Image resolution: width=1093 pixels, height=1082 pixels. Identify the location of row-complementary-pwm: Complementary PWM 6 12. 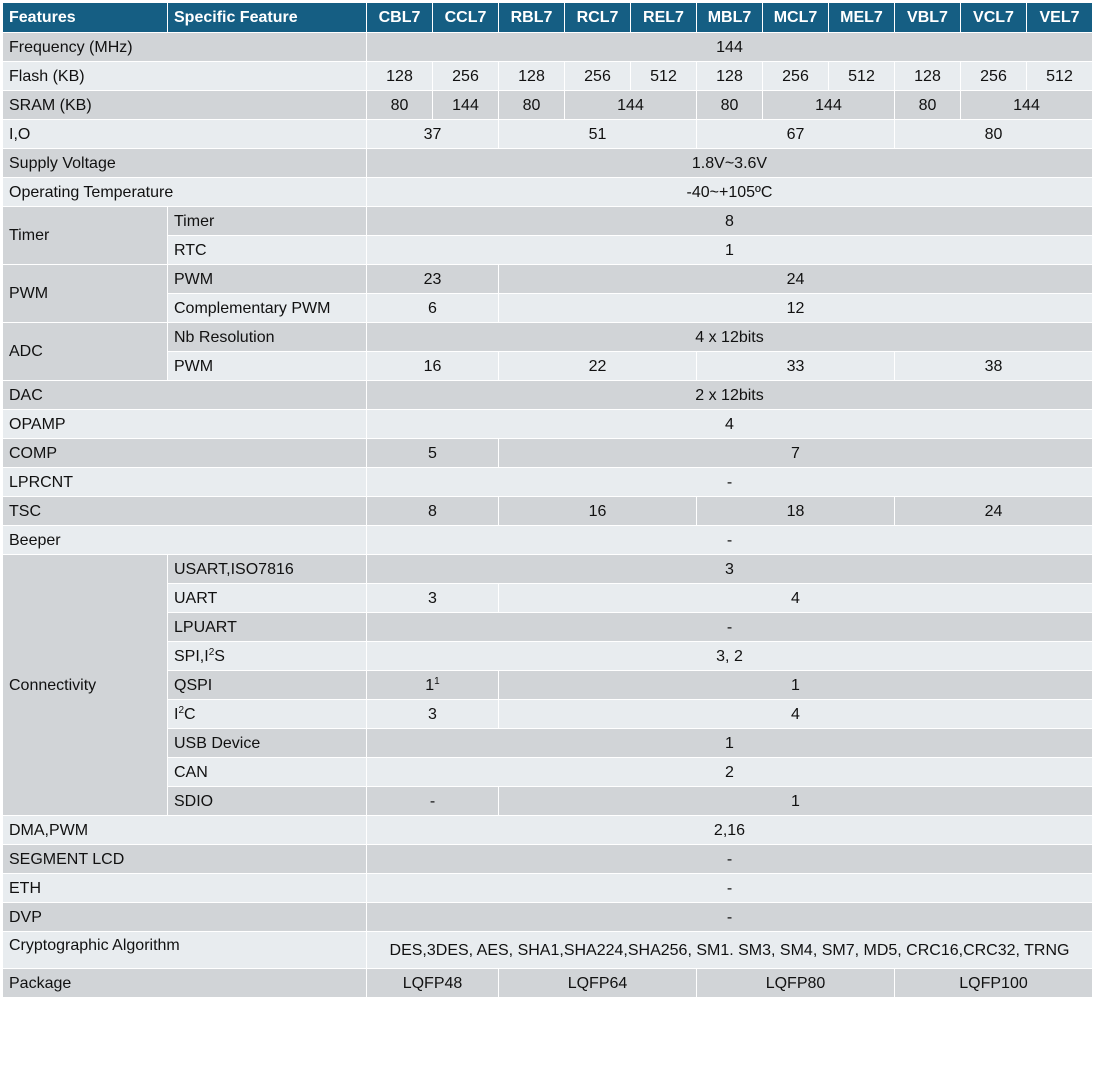
(548, 308).